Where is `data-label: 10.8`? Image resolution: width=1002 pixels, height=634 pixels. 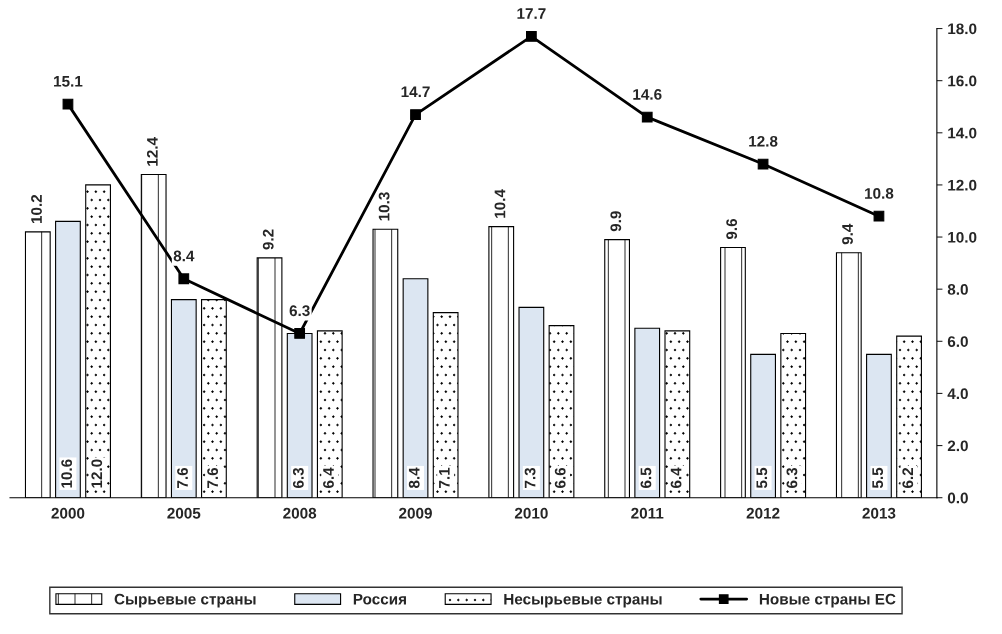 data-label: 10.8 is located at coordinates (879, 193).